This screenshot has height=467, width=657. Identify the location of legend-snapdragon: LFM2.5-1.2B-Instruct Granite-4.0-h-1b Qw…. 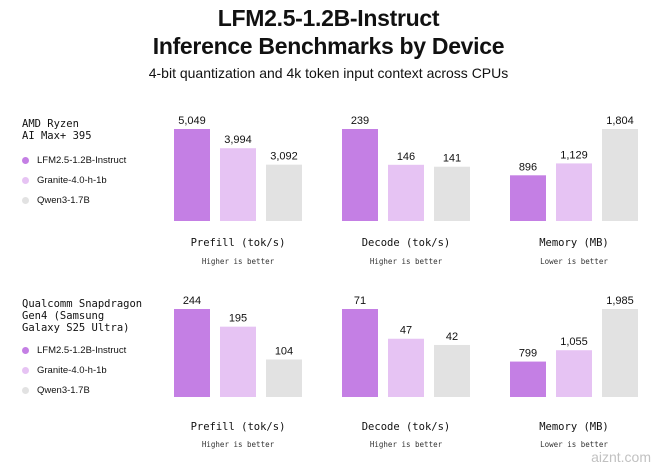
(74, 370).